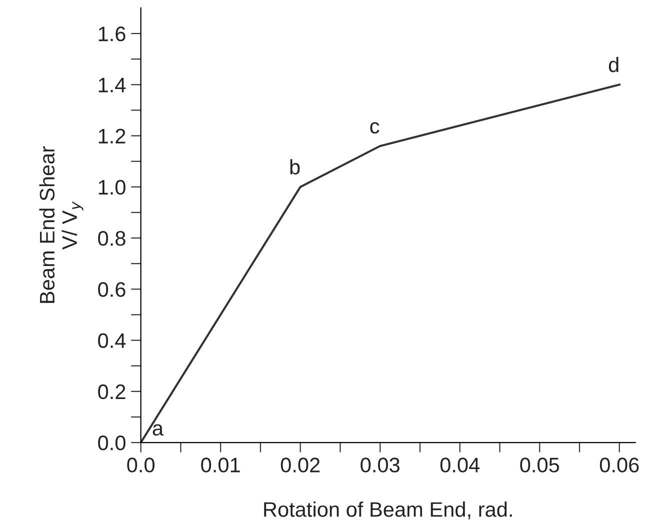 The height and width of the screenshot is (530, 655). Describe the element at coordinates (375, 128) in the screenshot. I see `annotation: c` at that location.